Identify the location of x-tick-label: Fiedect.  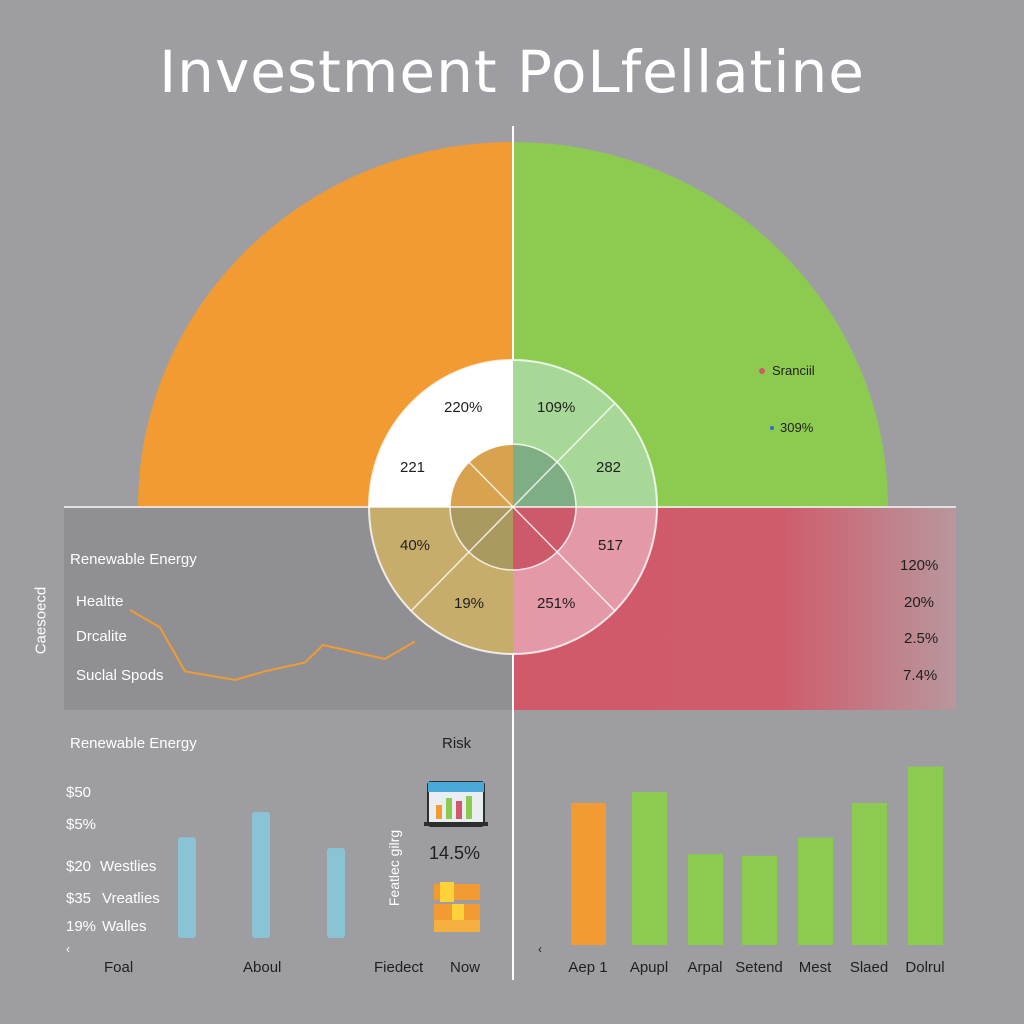
(399, 967).